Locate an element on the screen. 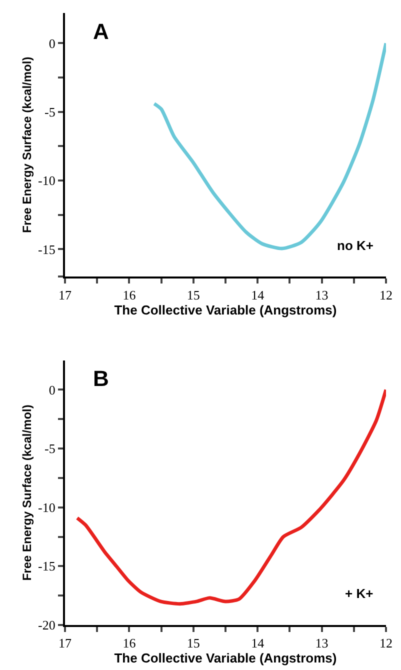  chart-title: A is located at coordinates (101, 31).